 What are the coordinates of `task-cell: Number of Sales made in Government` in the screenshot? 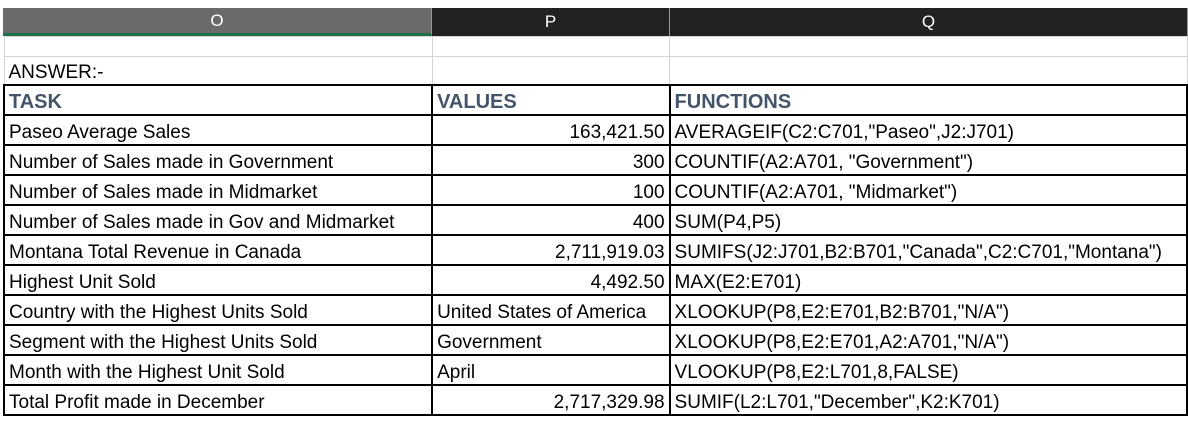 It's located at (218, 159).